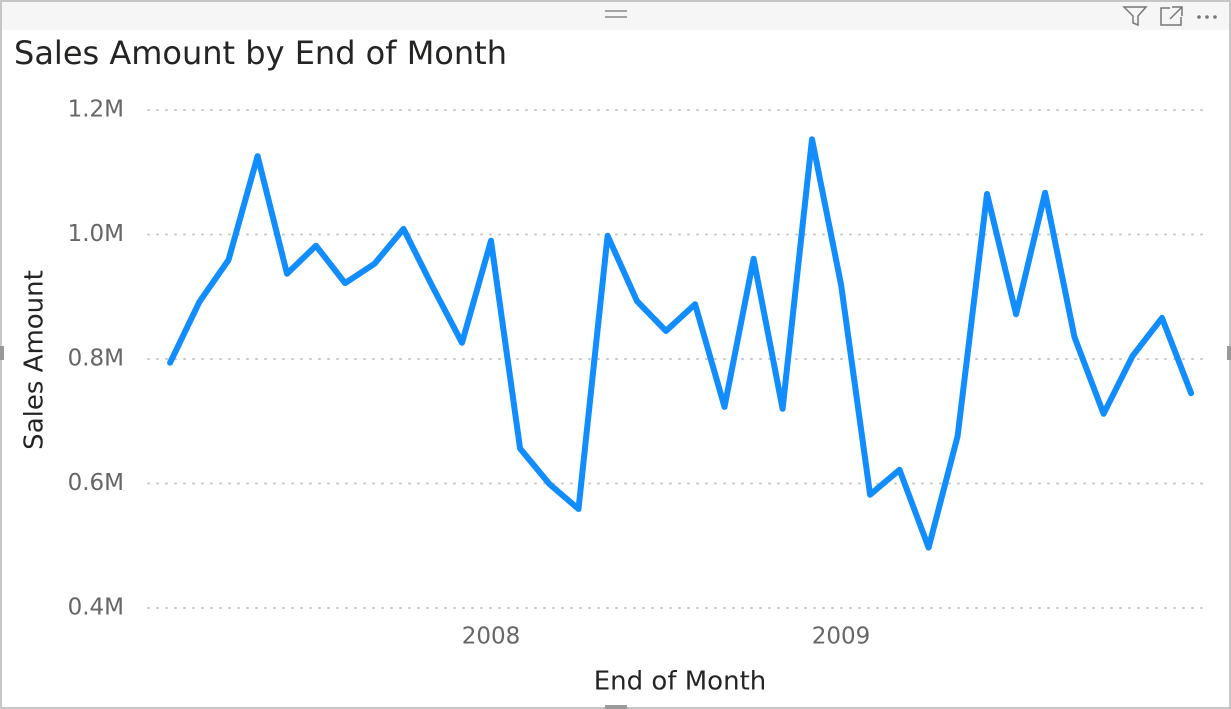 Image resolution: width=1231 pixels, height=709 pixels. What do you see at coordinates (96, 483) in the screenshot?
I see `y-tick-label: 0.6M` at bounding box center [96, 483].